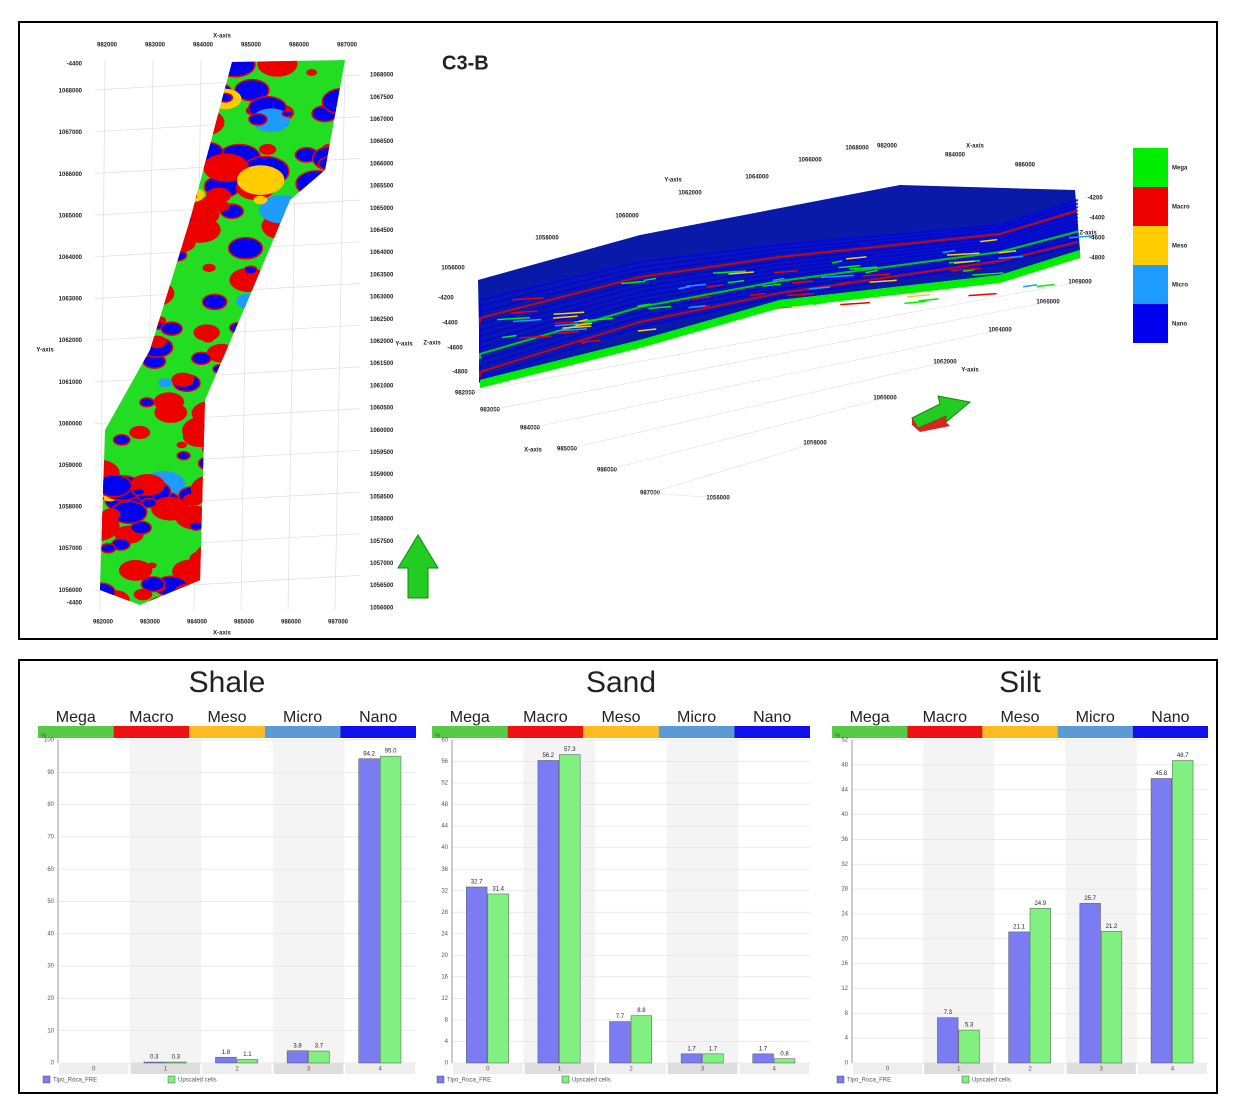 The width and height of the screenshot is (1236, 1103). Describe the element at coordinates (382, 409) in the screenshot. I see `axis-label: 1060500` at that location.